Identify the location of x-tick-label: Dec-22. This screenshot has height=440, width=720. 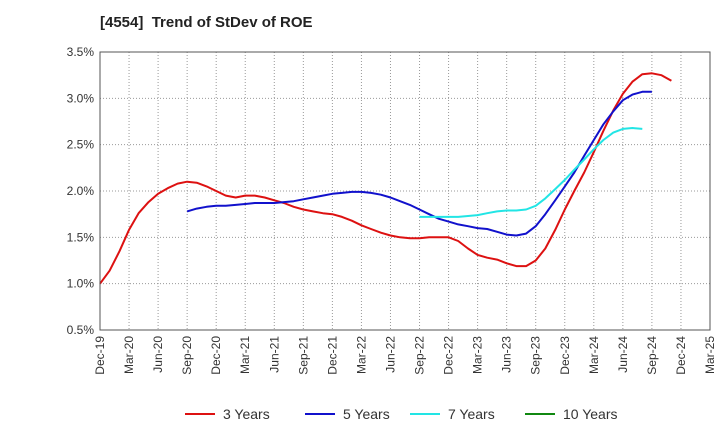
(449, 355).